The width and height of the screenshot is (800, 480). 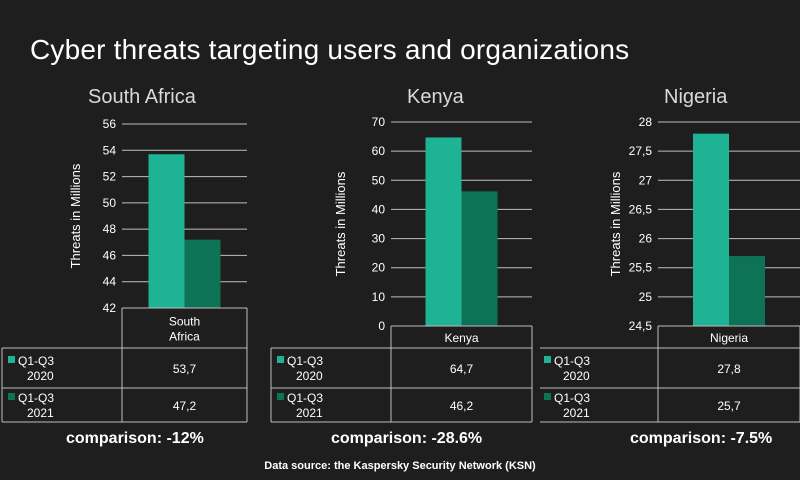 What do you see at coordinates (142, 97) in the screenshot?
I see `chart-title: South Africa` at bounding box center [142, 97].